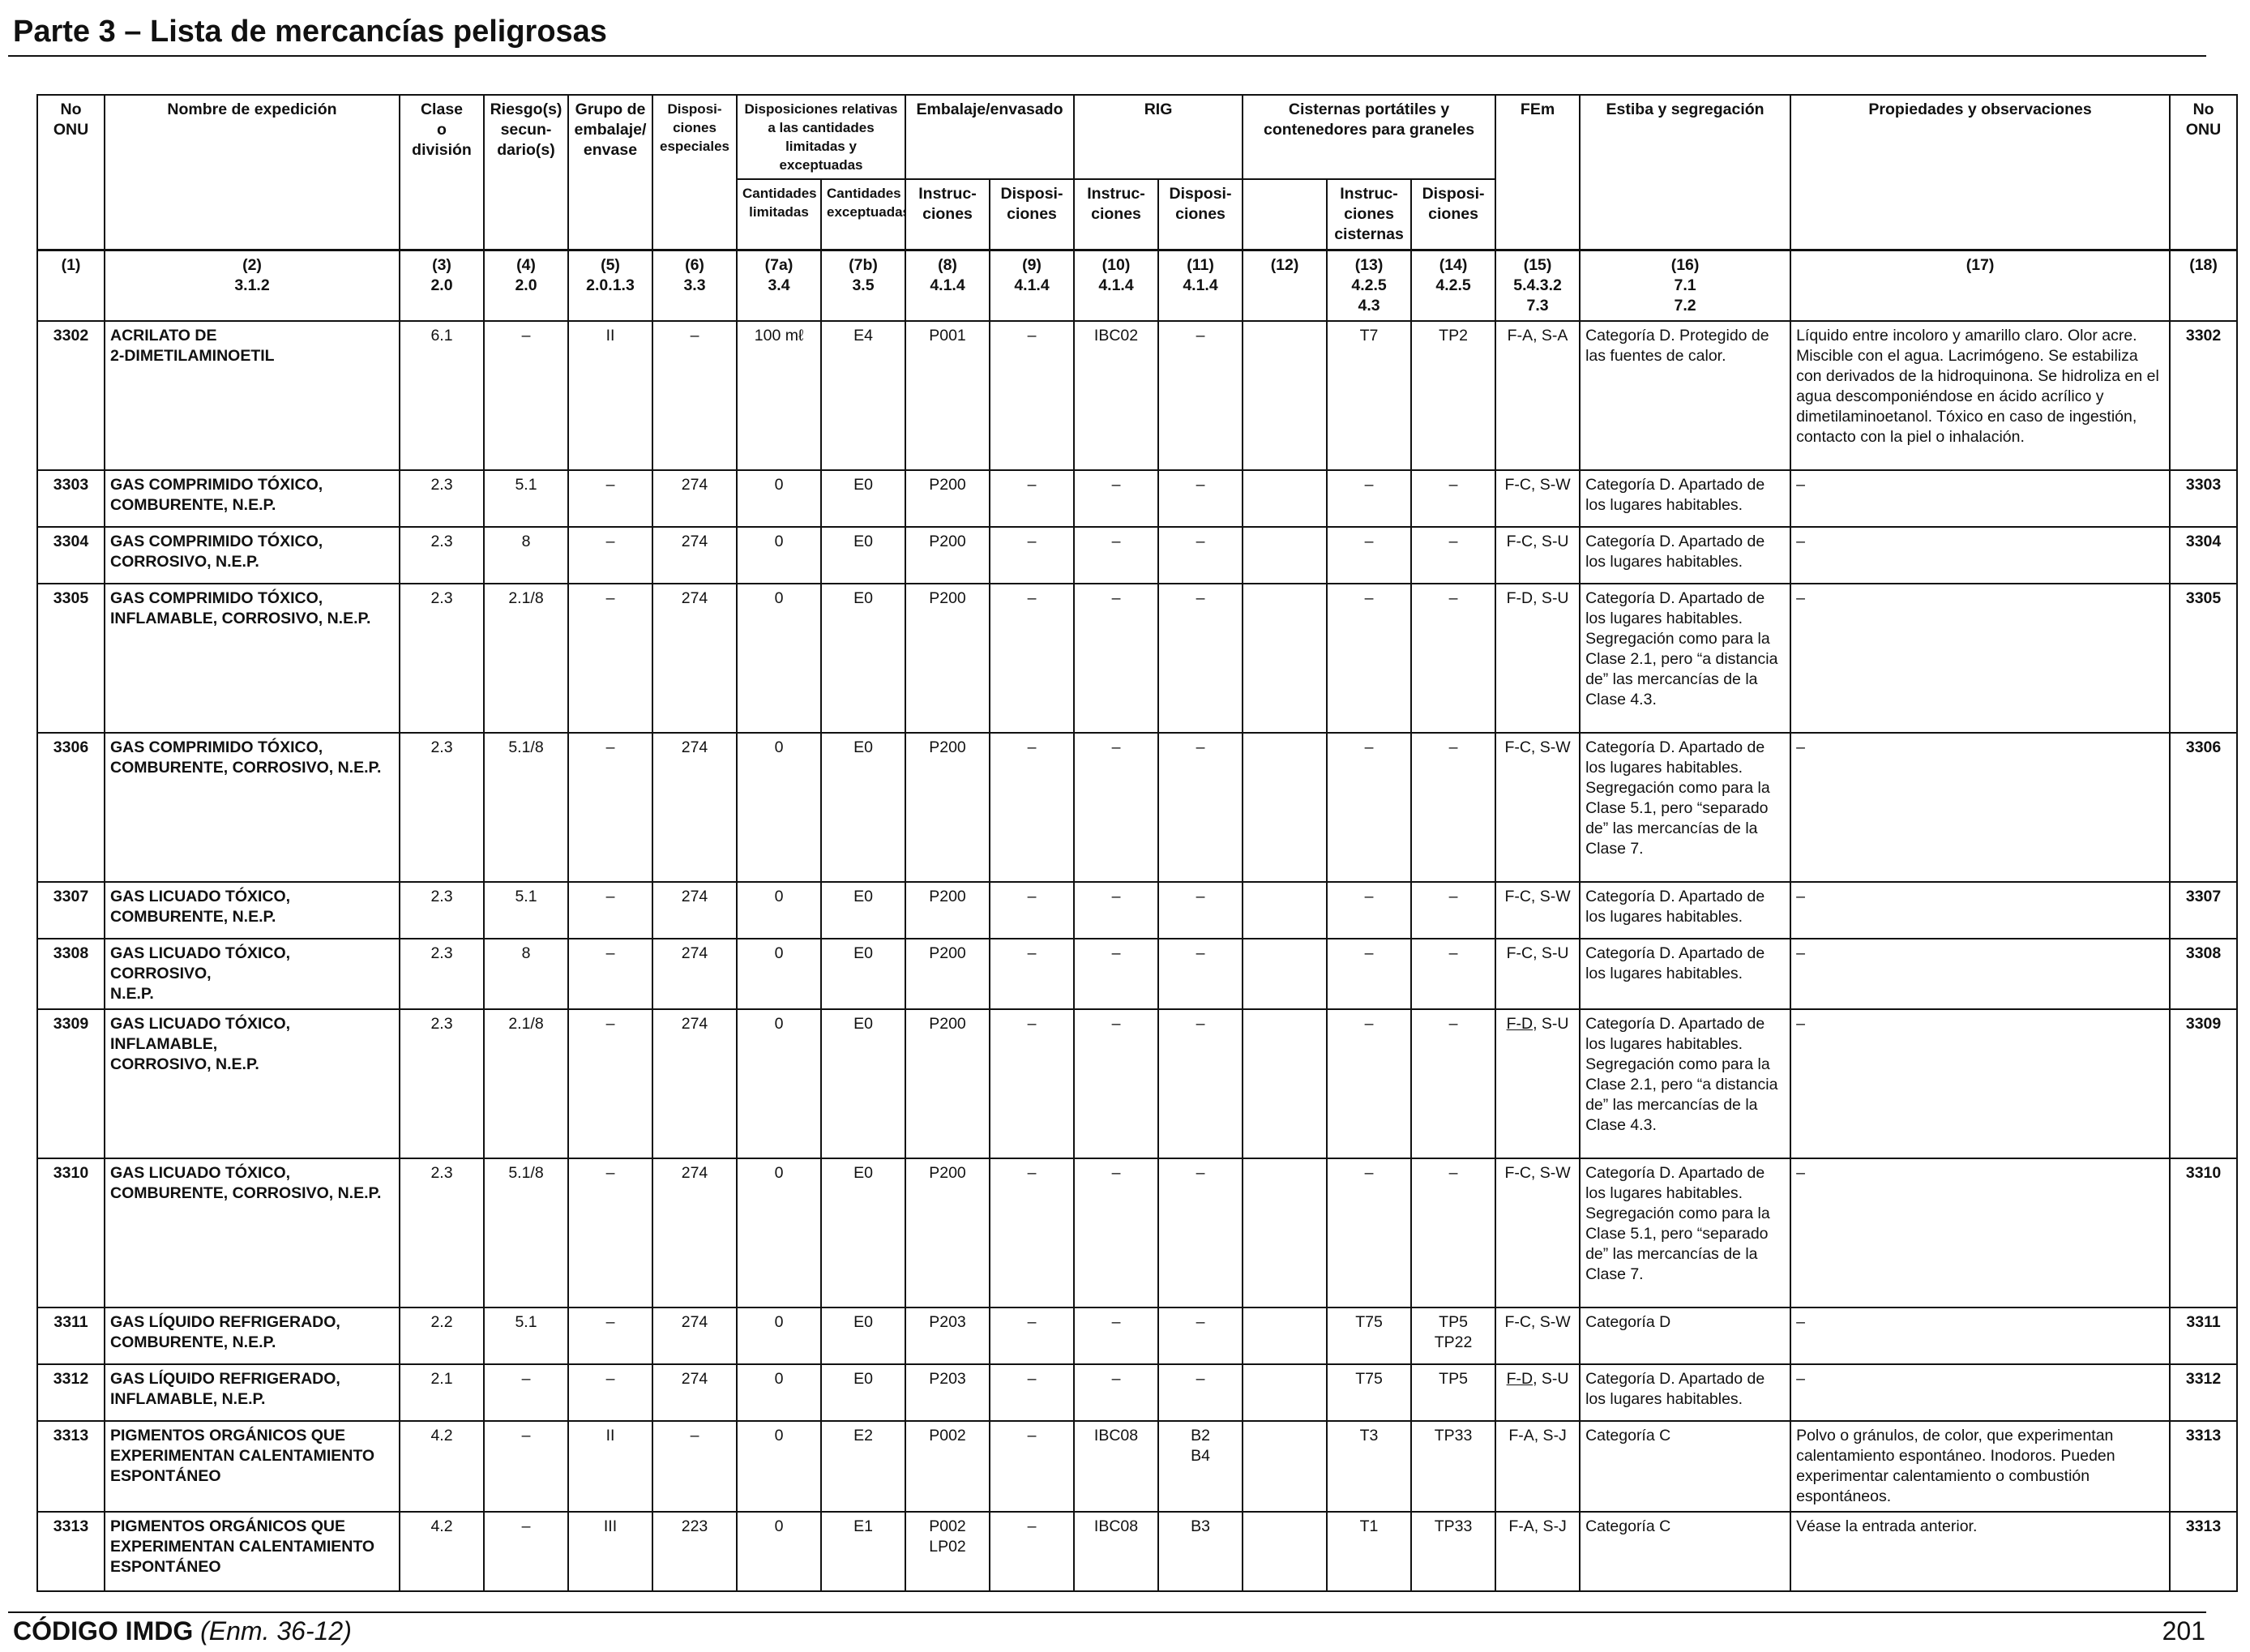 Image resolution: width=2250 pixels, height=1652 pixels. I want to click on row-rig-instrucciones: IBC08, so click(1116, 1551).